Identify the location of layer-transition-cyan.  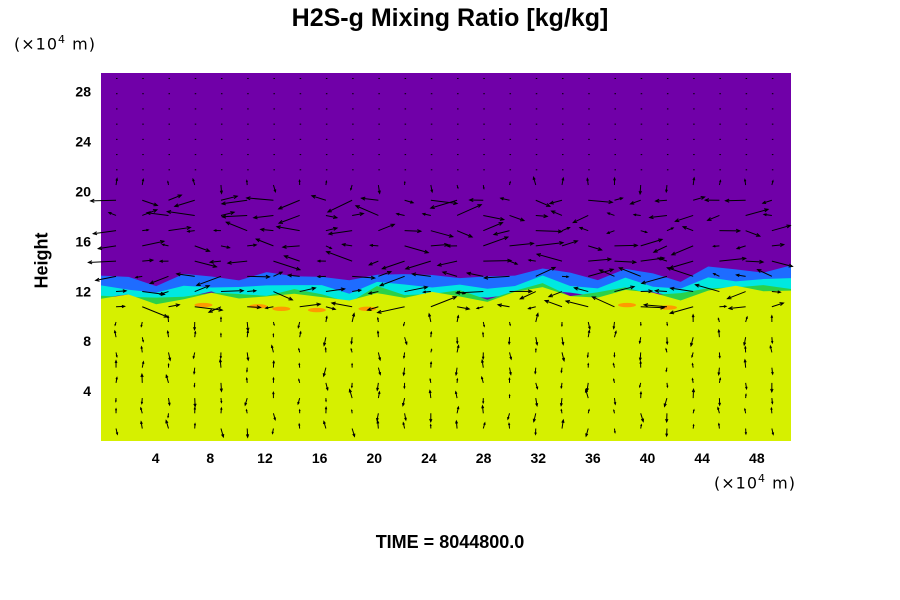
(446, 290).